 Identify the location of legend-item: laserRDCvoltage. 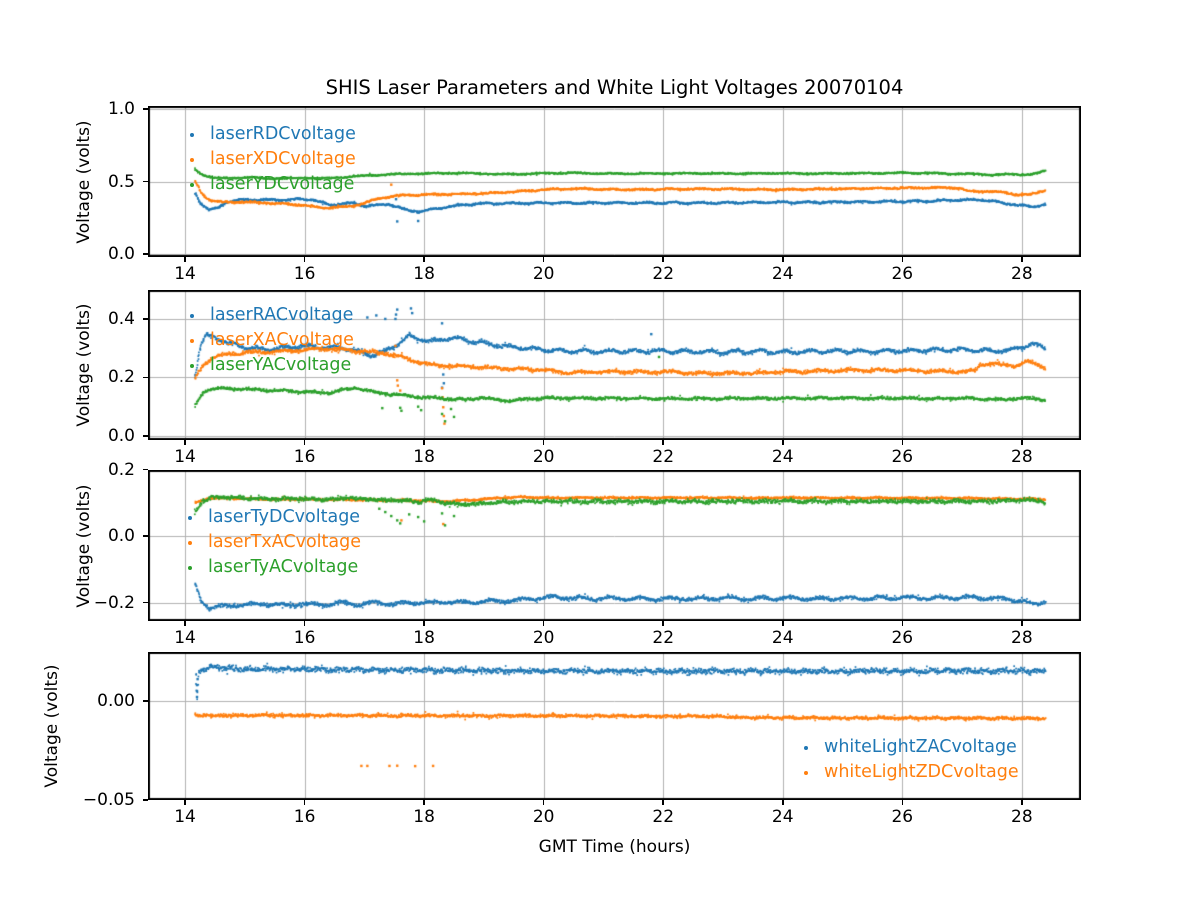
(271, 134).